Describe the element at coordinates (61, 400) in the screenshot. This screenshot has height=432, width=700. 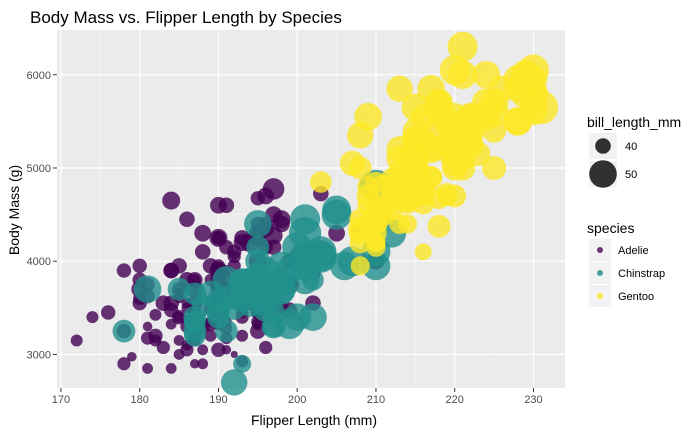
I see `x-tick-label: 170` at that location.